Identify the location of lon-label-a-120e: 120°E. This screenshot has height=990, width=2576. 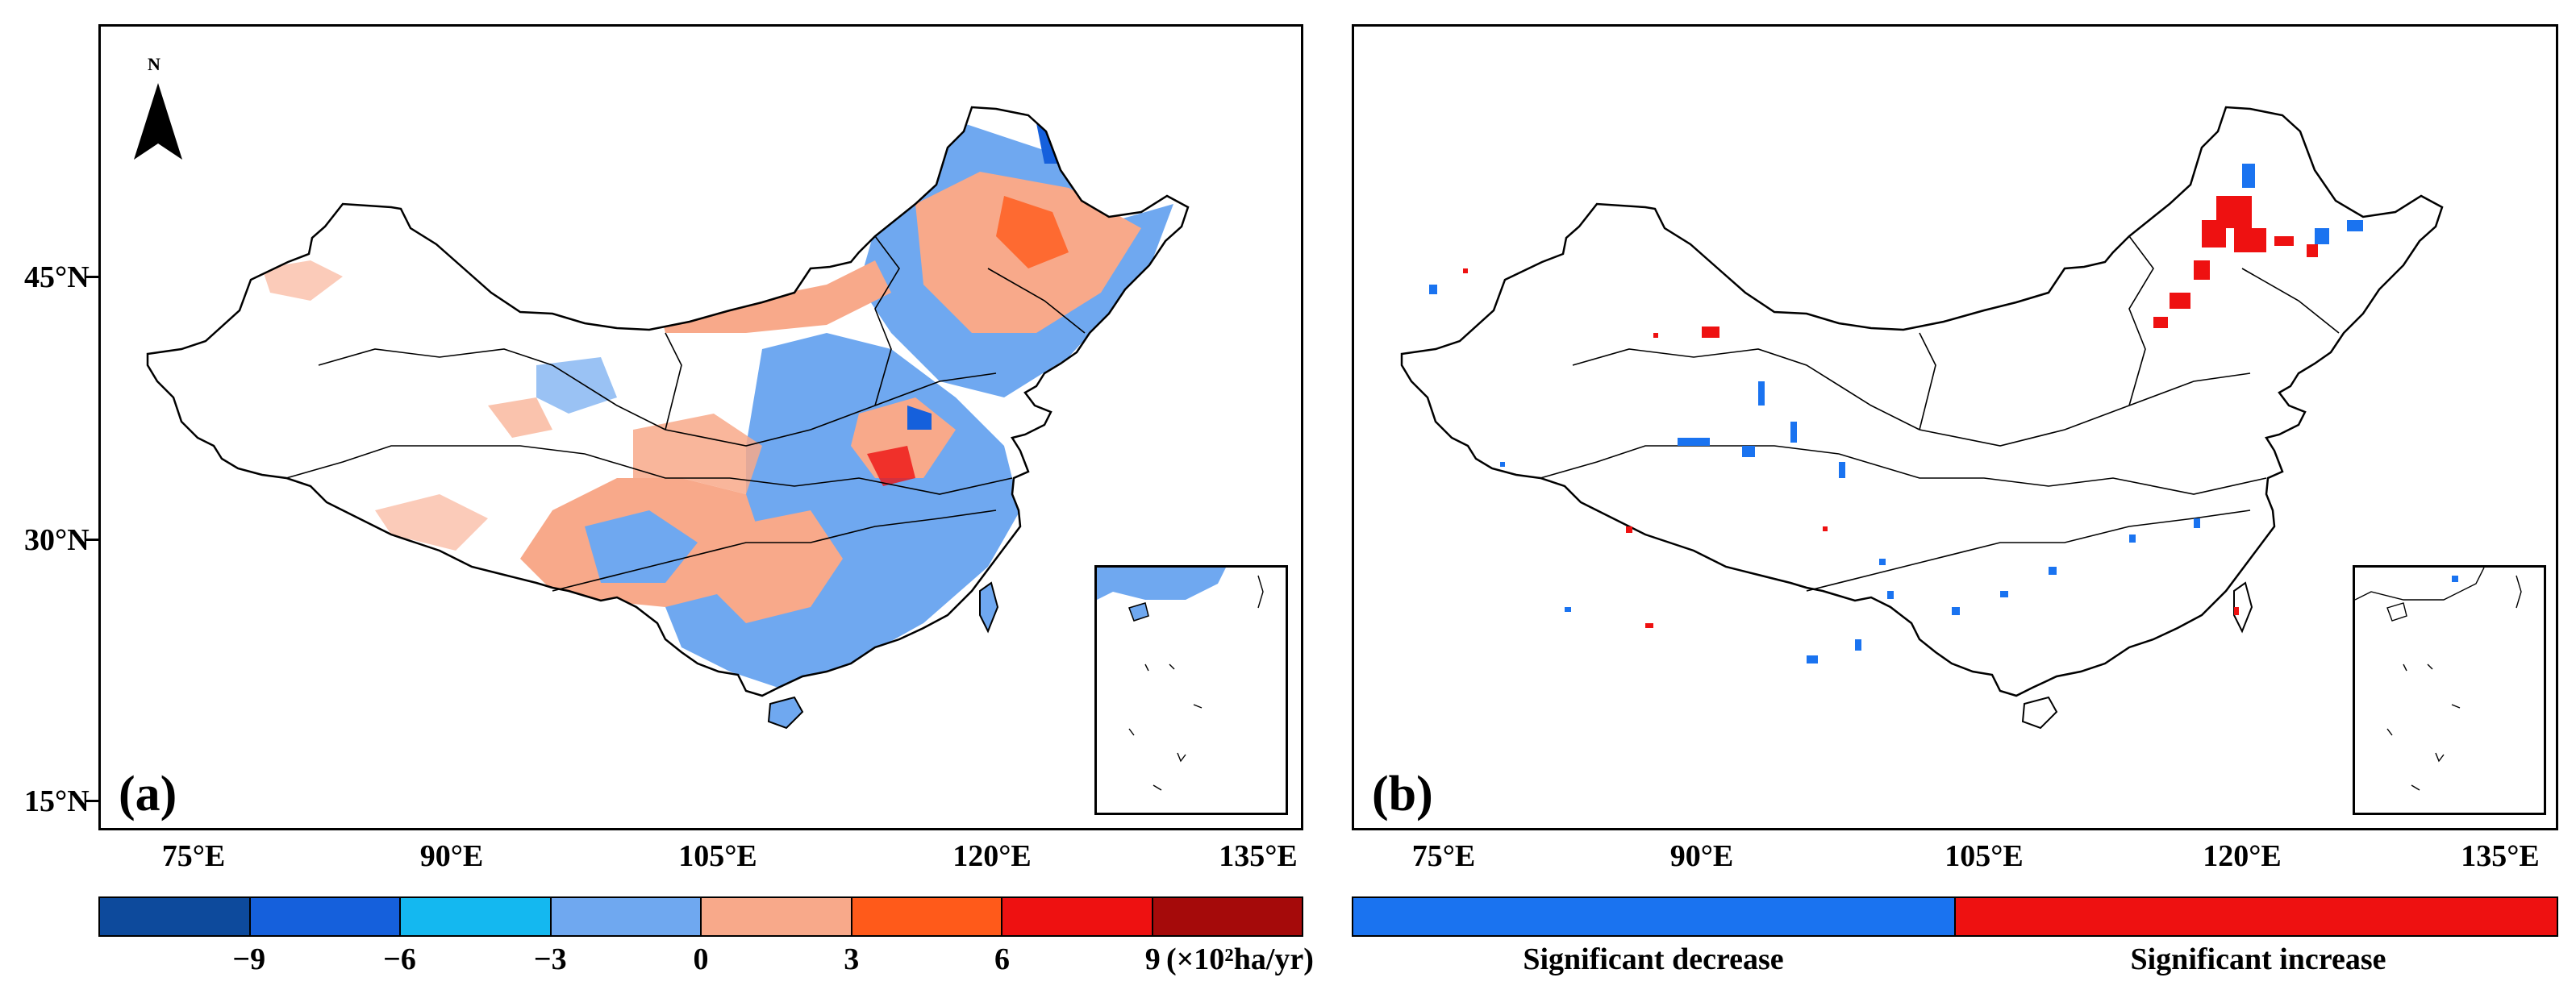
(992, 856).